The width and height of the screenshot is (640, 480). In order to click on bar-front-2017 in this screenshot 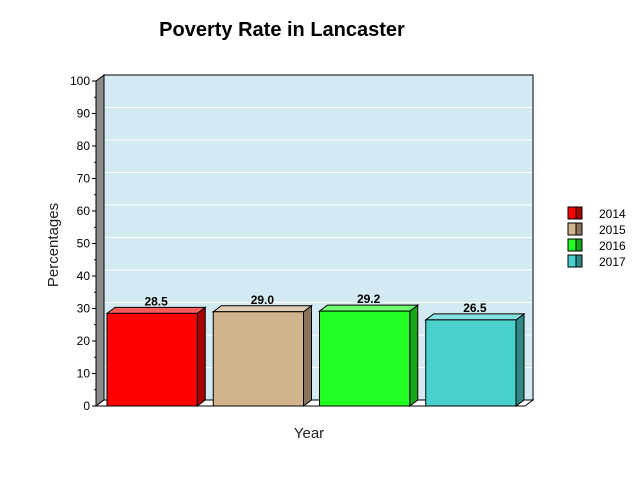, I will do `click(471, 363)`.